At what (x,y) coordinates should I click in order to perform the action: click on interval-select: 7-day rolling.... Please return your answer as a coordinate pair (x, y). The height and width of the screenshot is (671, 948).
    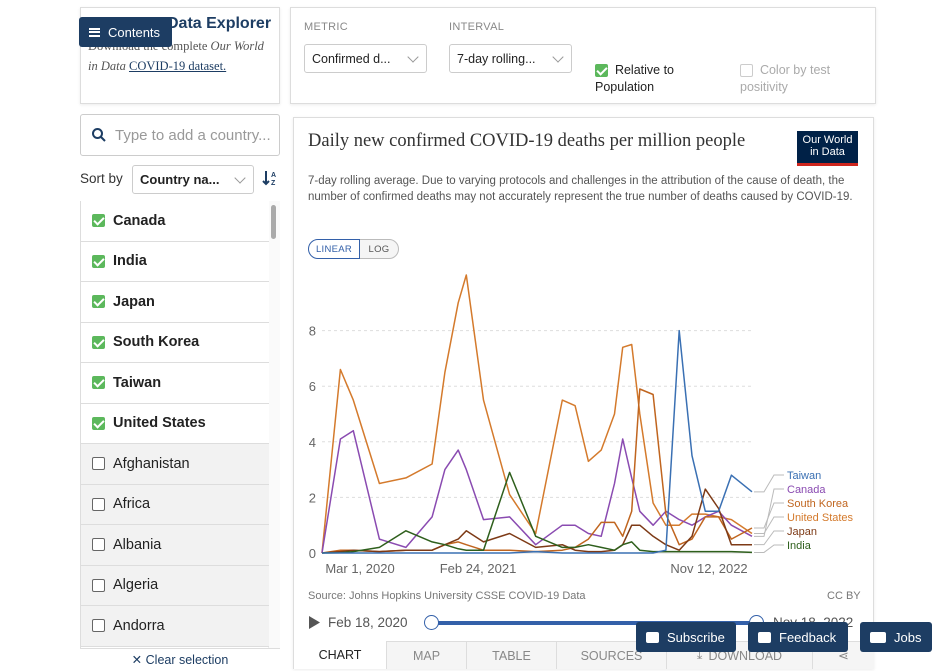
    Looking at the image, I should click on (510, 58).